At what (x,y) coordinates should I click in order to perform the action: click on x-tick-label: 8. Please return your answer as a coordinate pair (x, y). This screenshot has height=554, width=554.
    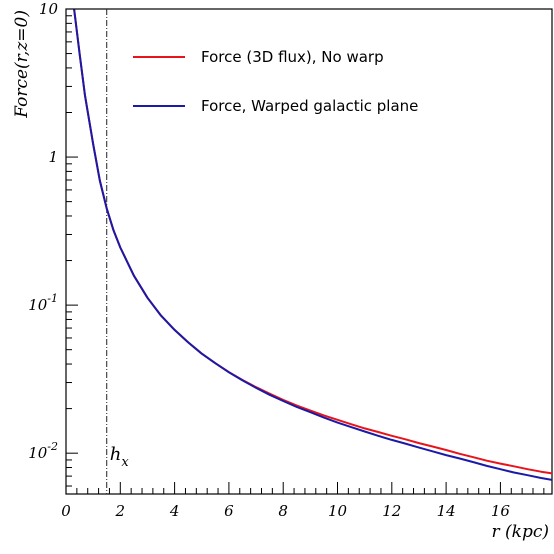
    Looking at the image, I should click on (283, 511).